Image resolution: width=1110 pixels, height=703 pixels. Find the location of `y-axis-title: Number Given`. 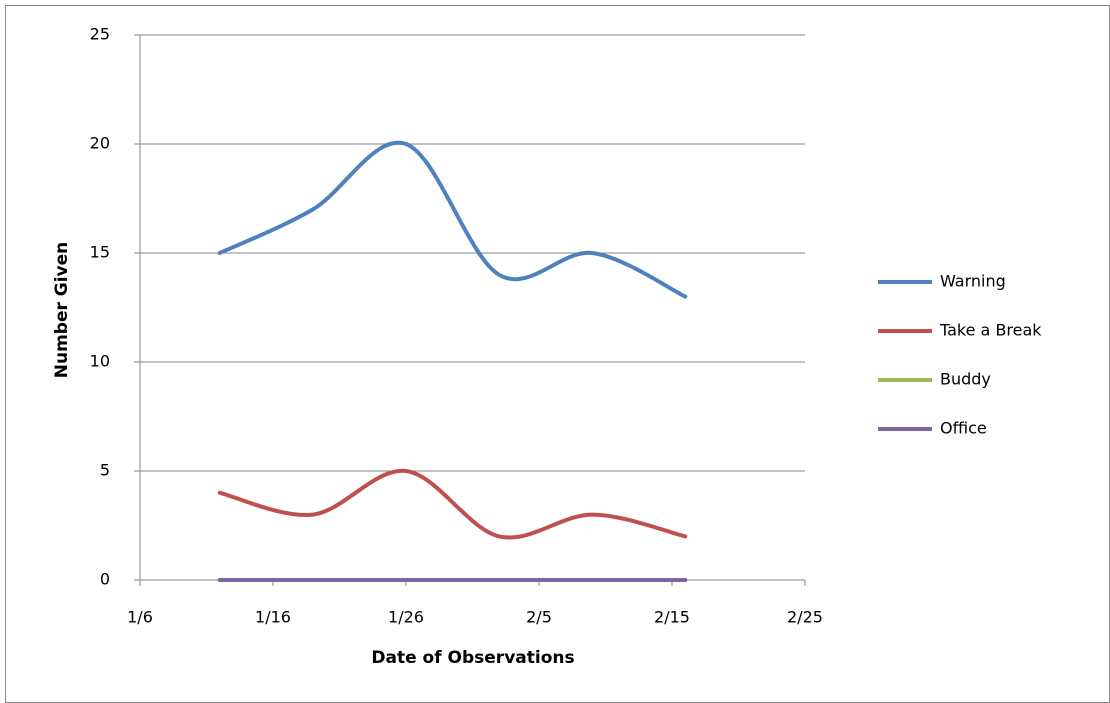

y-axis-title: Number Given is located at coordinates (62, 310).